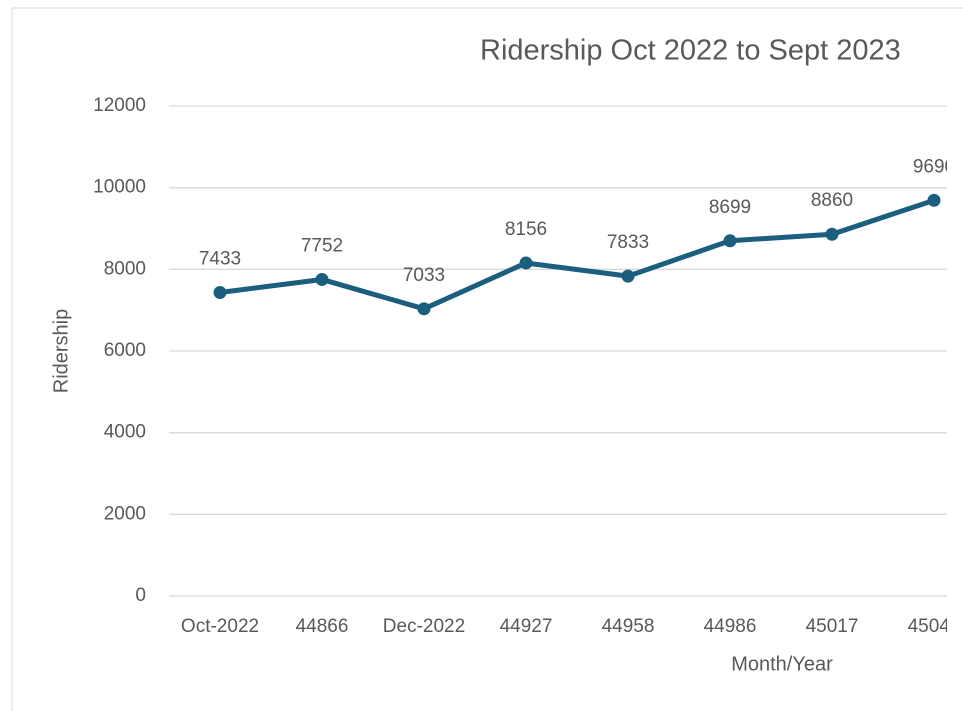 The width and height of the screenshot is (963, 711). What do you see at coordinates (125, 268) in the screenshot?
I see `y-tick-label: 8000` at bounding box center [125, 268].